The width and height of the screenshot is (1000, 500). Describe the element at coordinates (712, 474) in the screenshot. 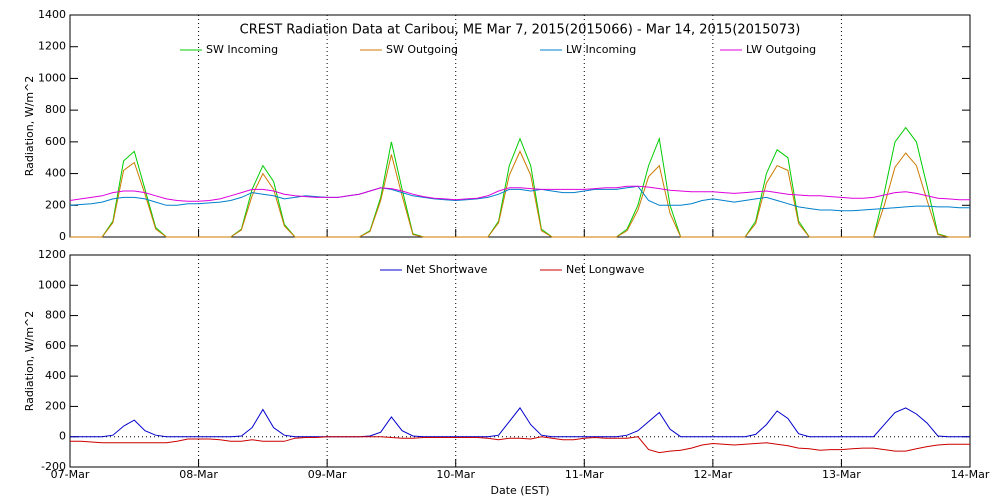

I see `x-tick-label: 12-Mar` at that location.